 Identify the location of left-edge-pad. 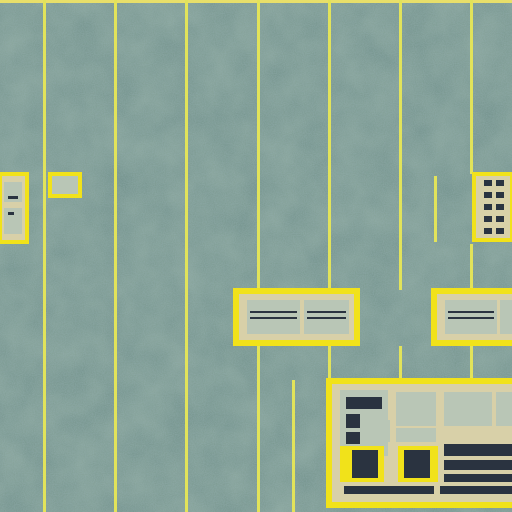
(14, 208).